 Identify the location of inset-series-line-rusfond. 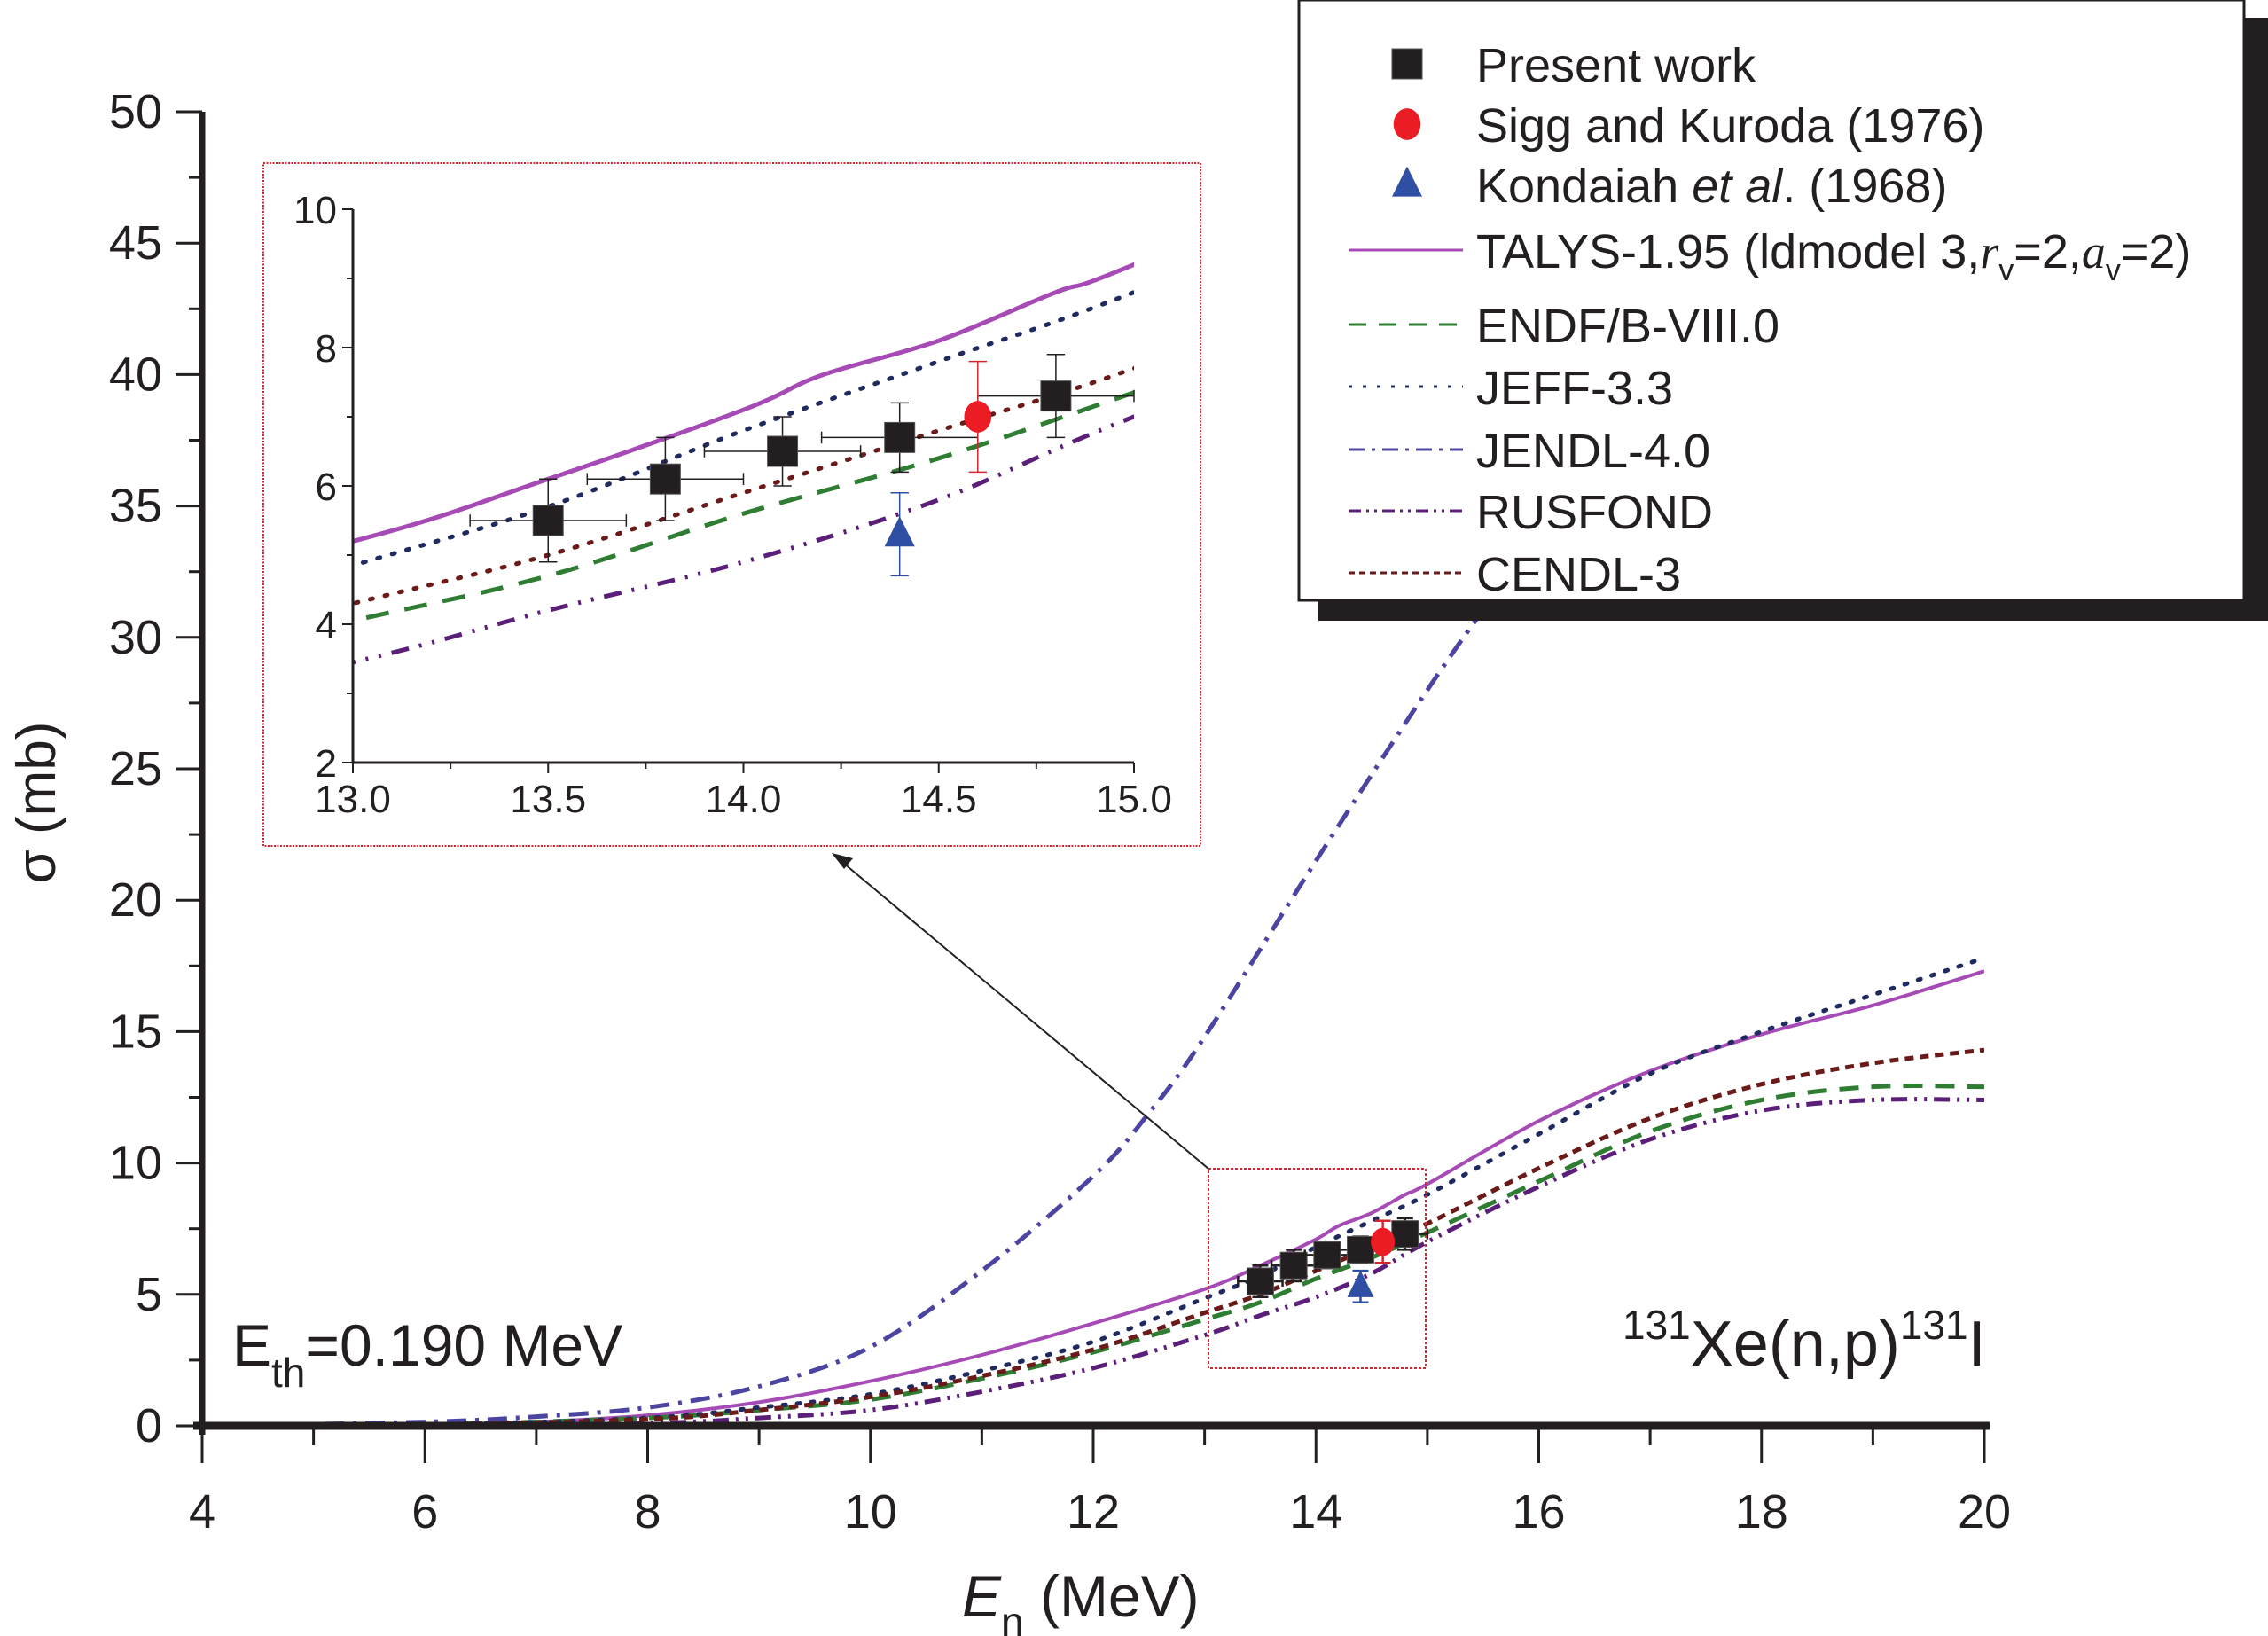
(743, 539).